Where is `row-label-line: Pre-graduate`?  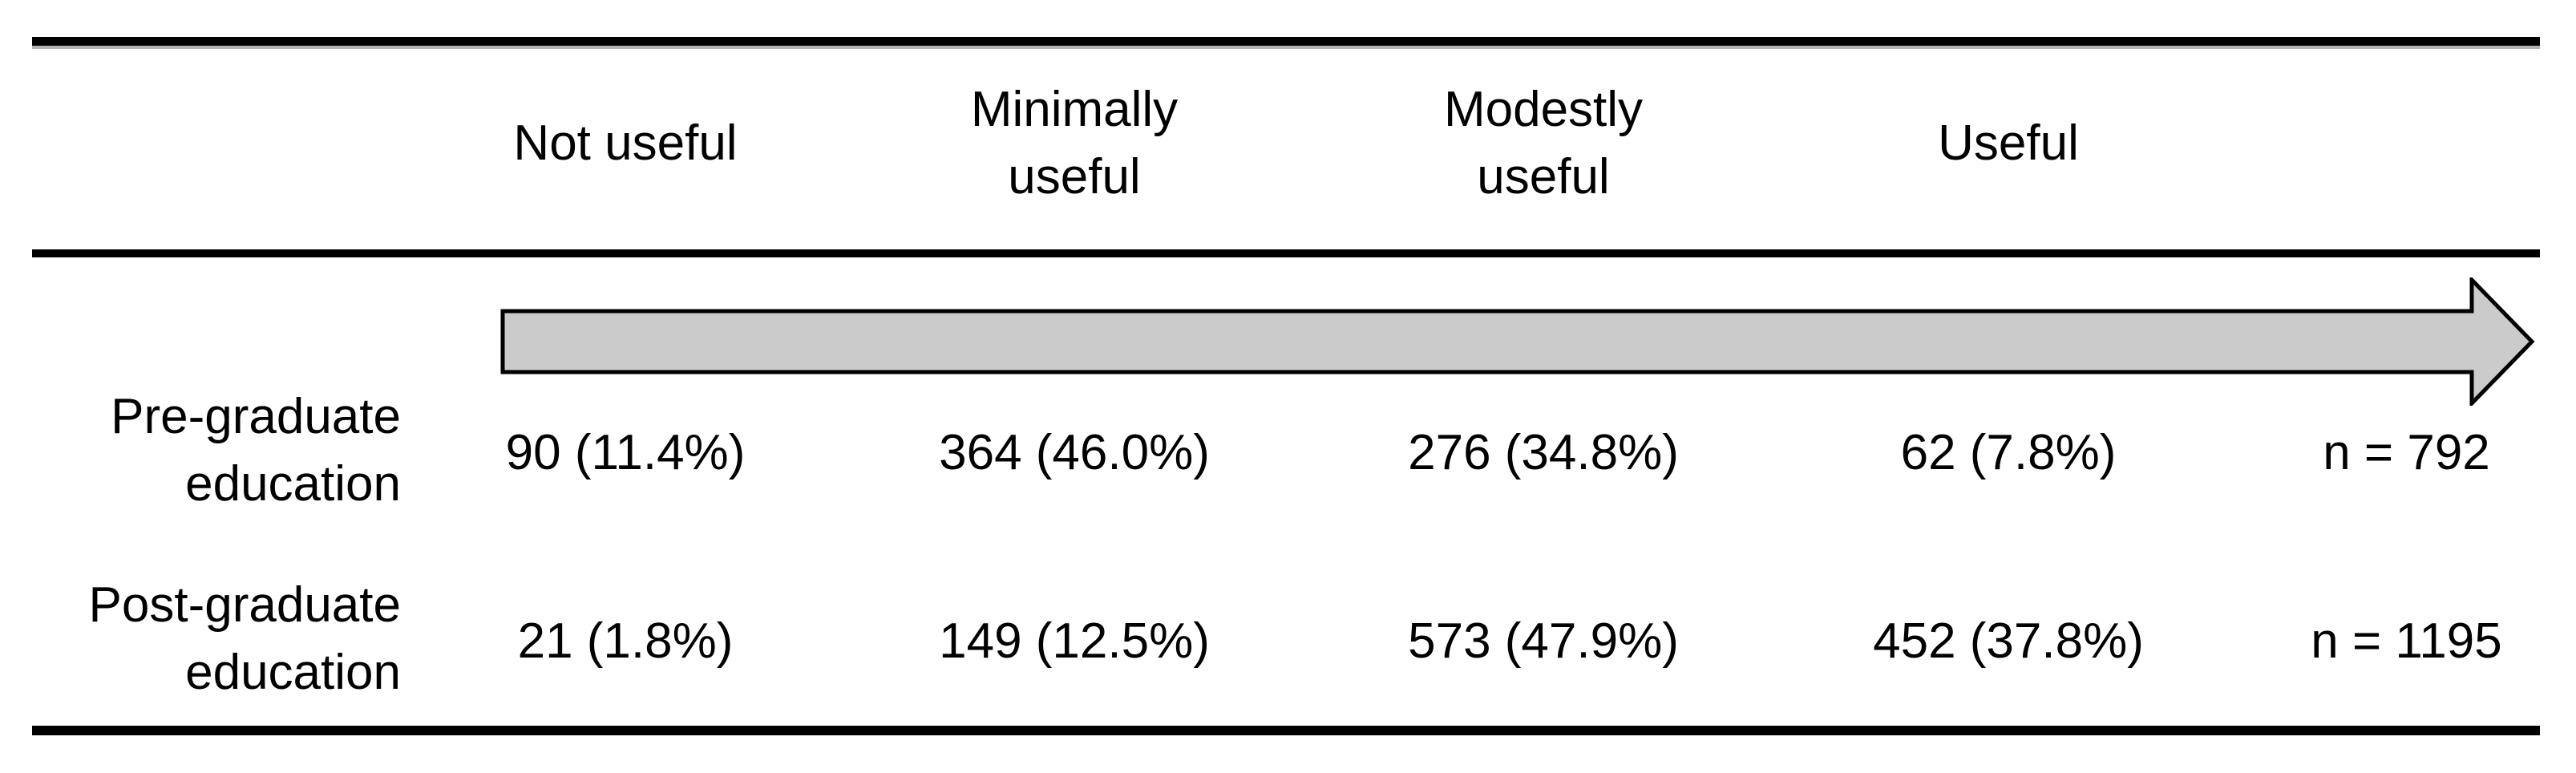 row-label-line: Pre-graduate is located at coordinates (256, 416).